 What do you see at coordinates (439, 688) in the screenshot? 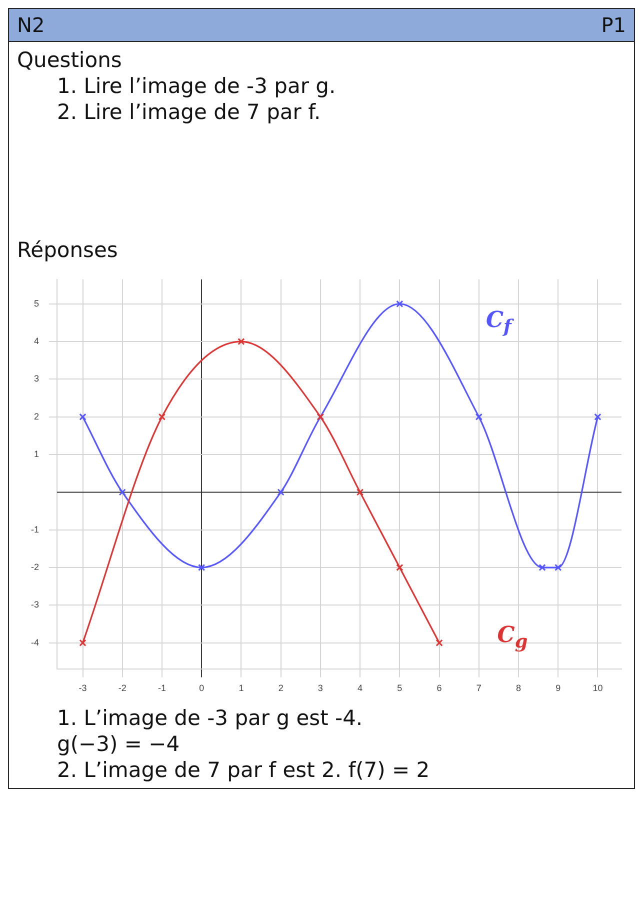
I see `x-tick-label: 6` at bounding box center [439, 688].